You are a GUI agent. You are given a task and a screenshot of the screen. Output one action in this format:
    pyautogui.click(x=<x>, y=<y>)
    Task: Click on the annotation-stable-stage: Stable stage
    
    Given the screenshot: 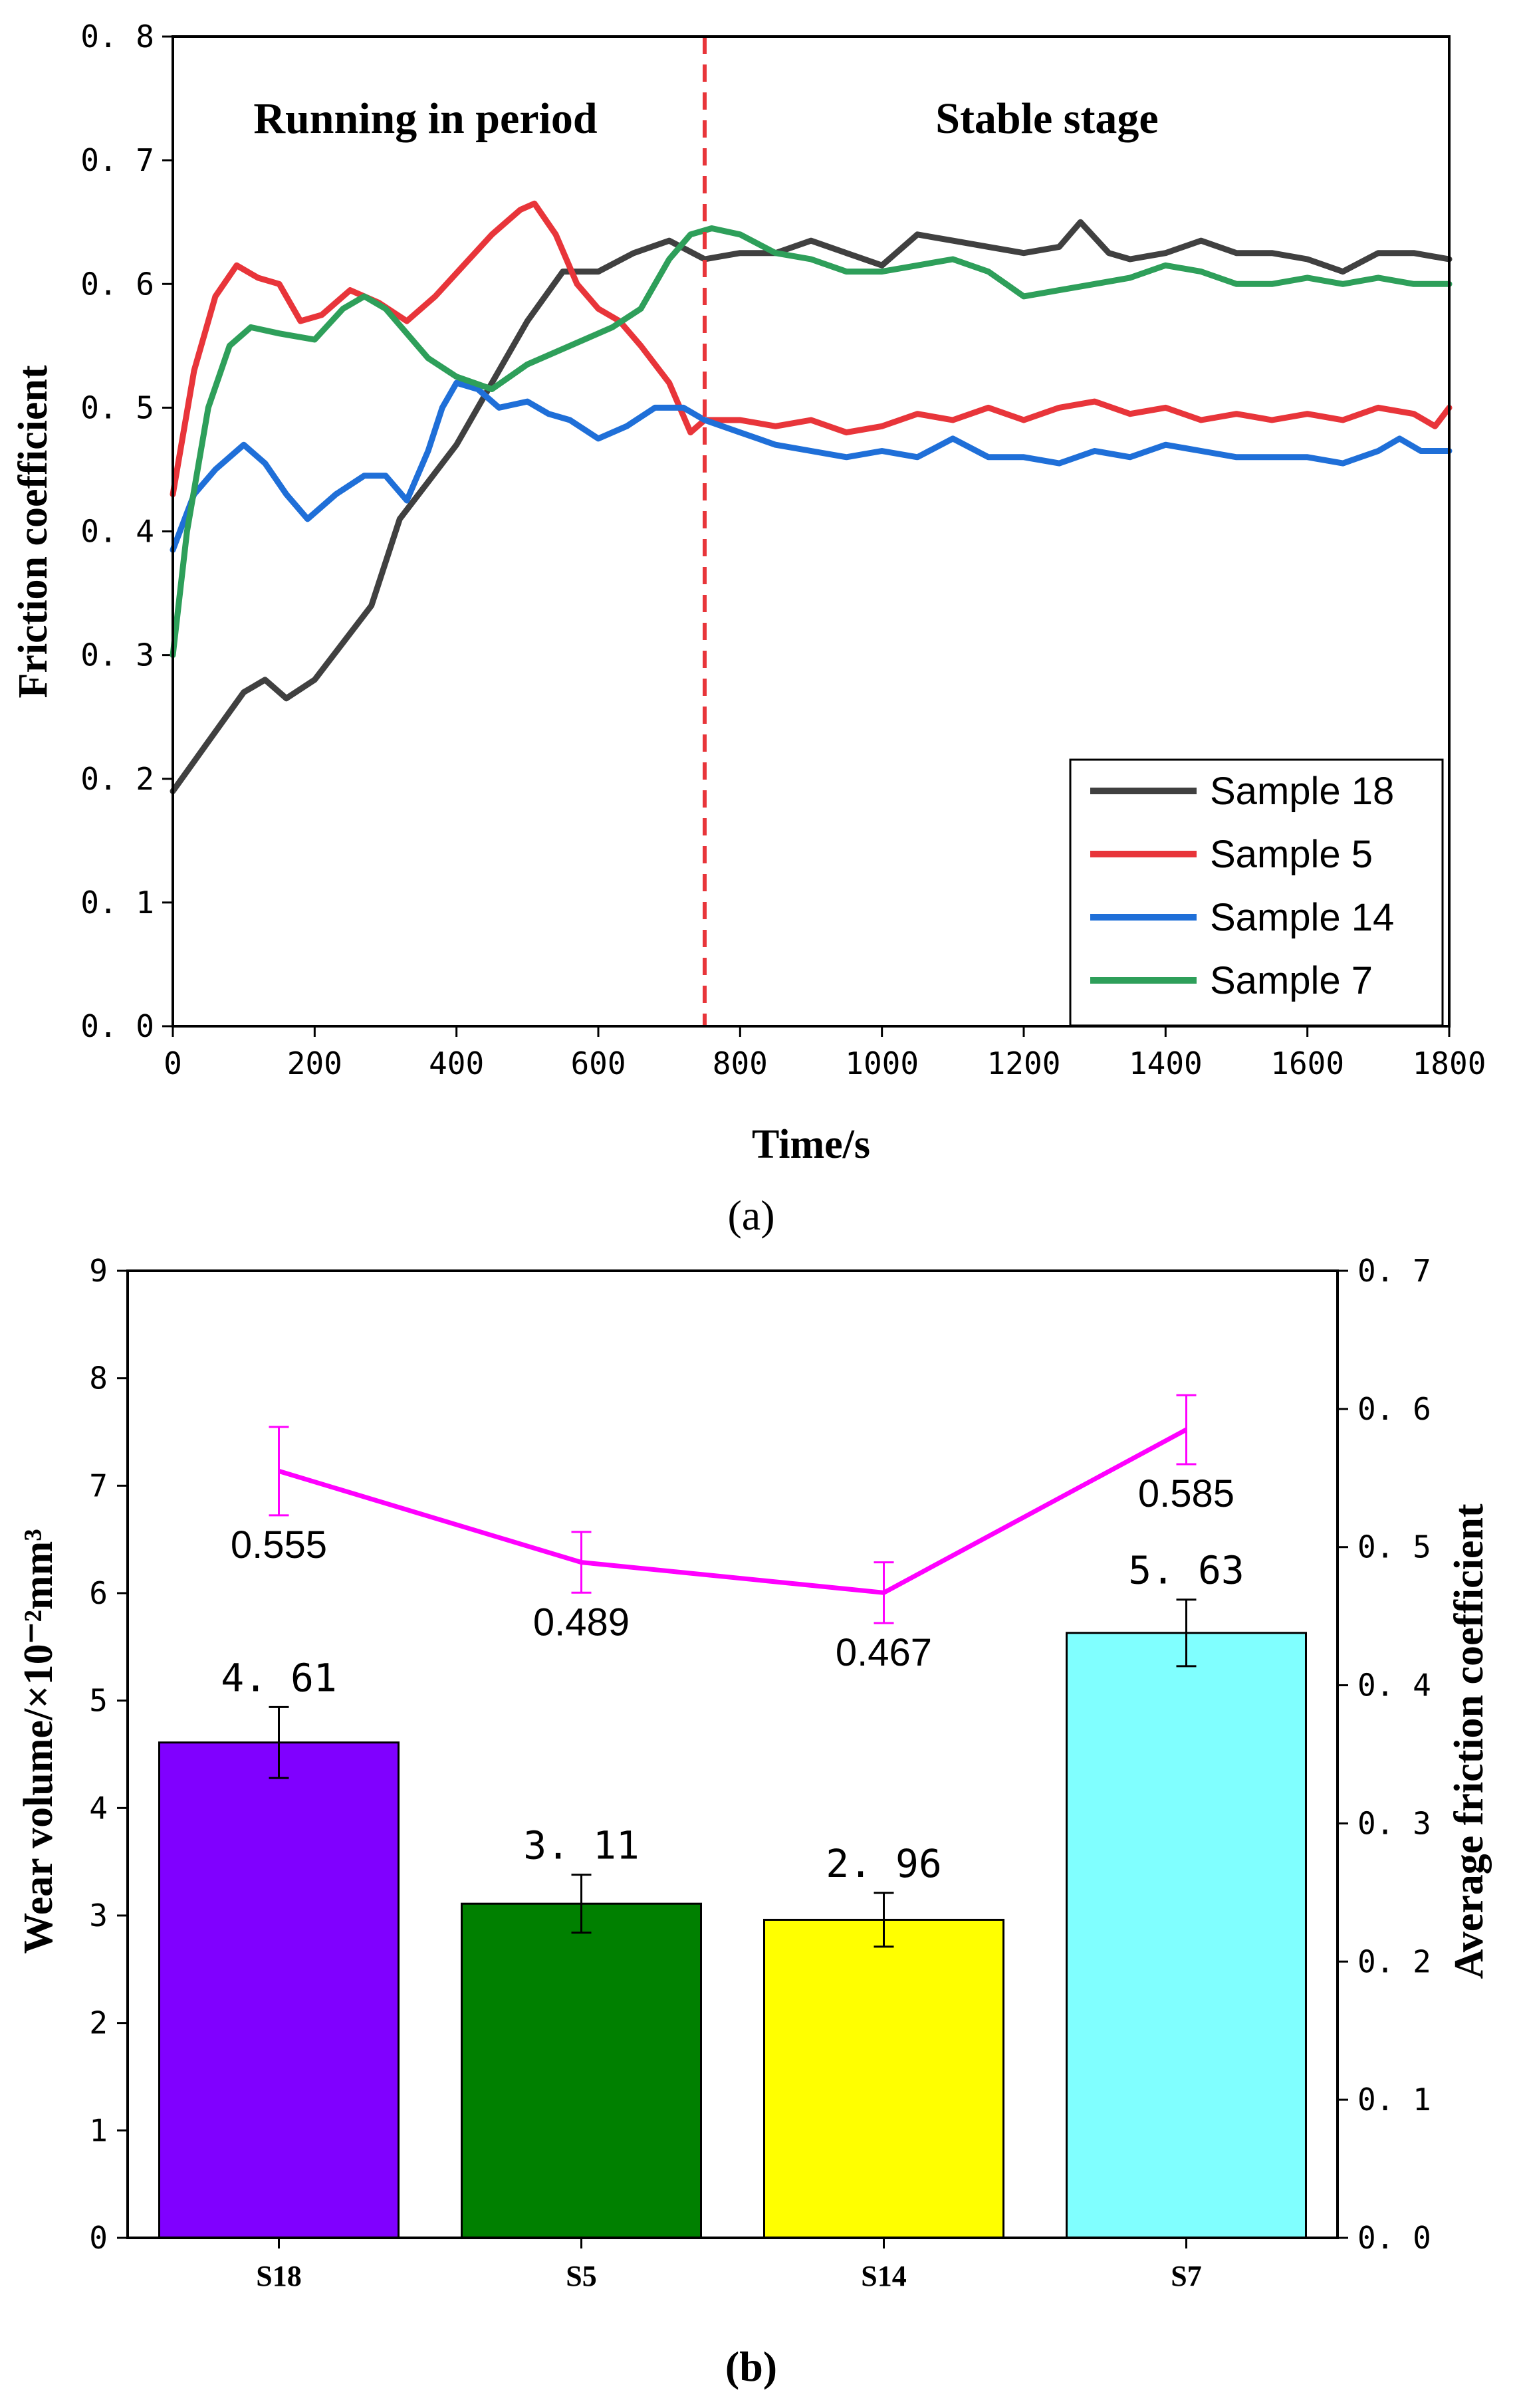 What is the action you would take?
    pyautogui.click(x=1046, y=118)
    